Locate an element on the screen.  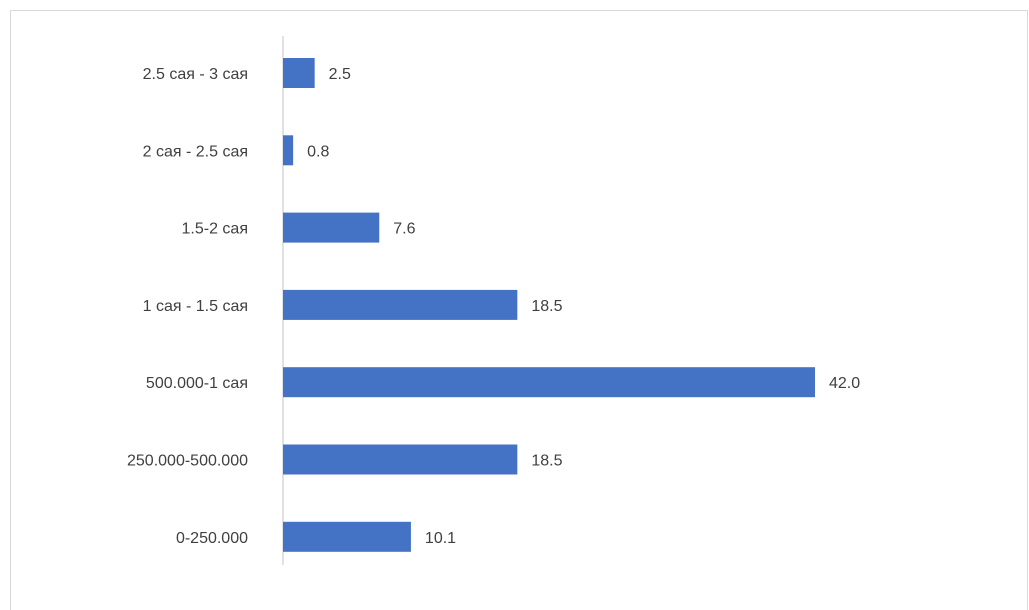
category-label-5: 250.000-500.000 is located at coordinates (187, 461).